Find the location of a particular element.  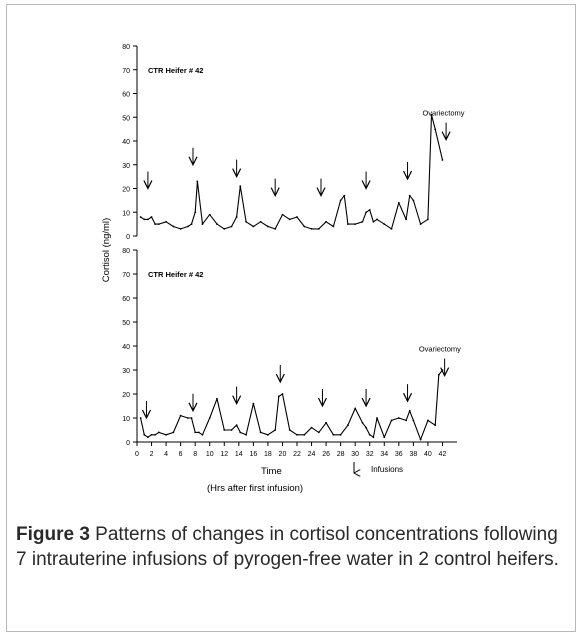

legend-label: Infusions is located at coordinates (387, 469).